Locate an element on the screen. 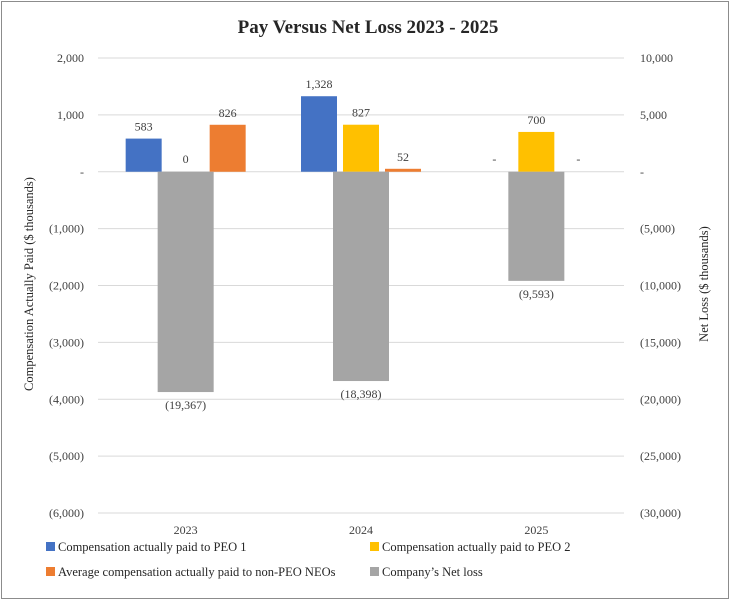 This screenshot has height=603, width=730. x-tick-label: 2024 is located at coordinates (361, 530).